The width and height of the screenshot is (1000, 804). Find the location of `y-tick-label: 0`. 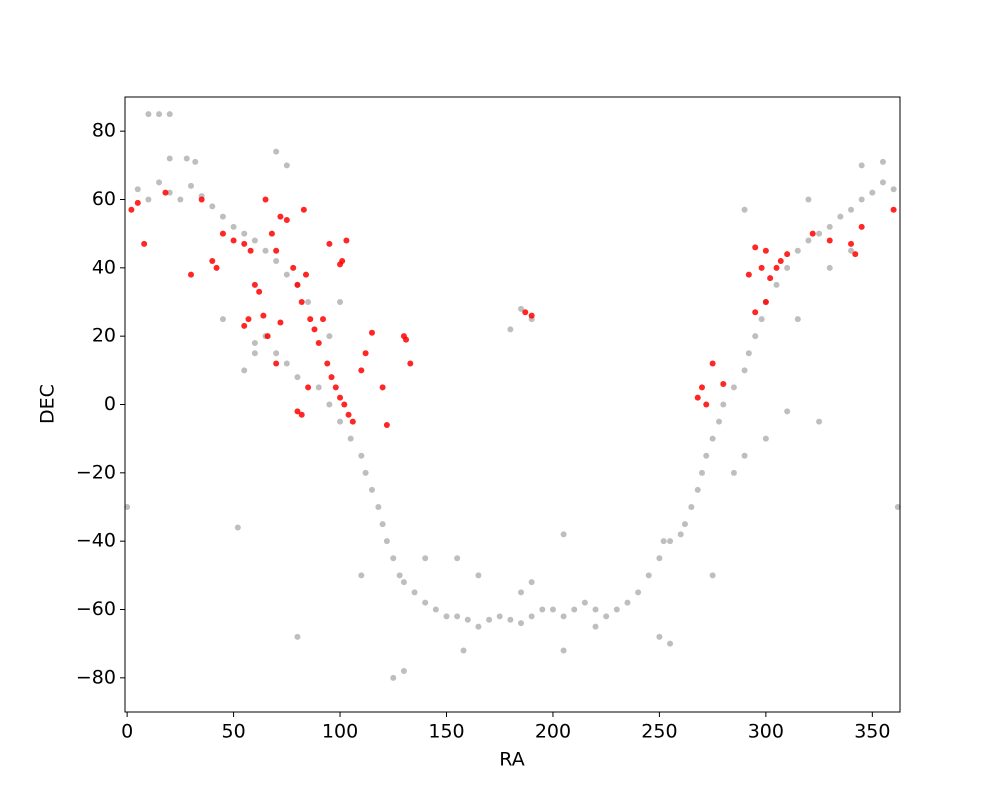

y-tick-label: 0 is located at coordinates (110, 404).